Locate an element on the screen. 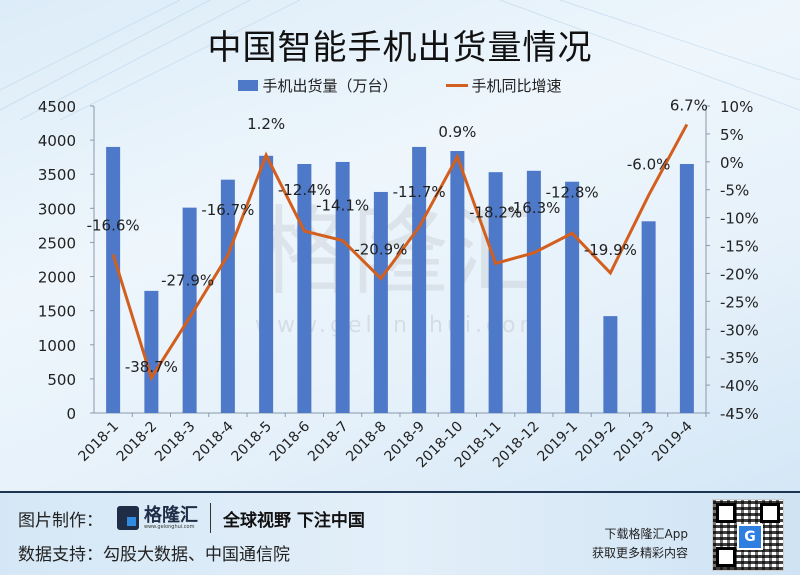 The height and width of the screenshot is (575, 800). right-axis-tick: -30% is located at coordinates (739, 330).